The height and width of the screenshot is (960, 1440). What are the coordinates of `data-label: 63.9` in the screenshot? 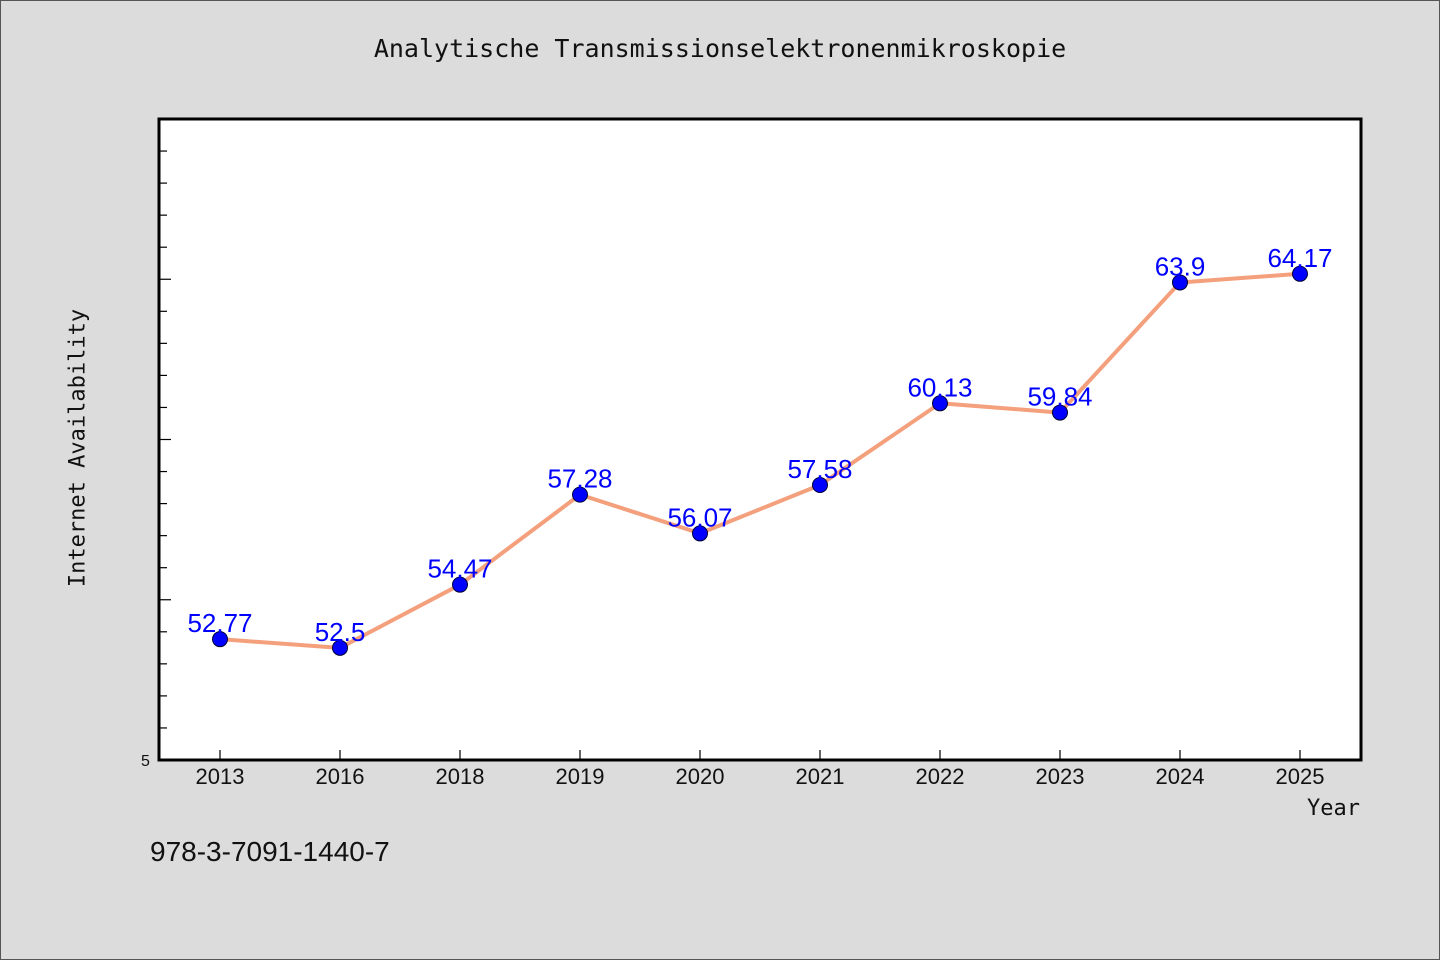 It's located at (1180, 266).